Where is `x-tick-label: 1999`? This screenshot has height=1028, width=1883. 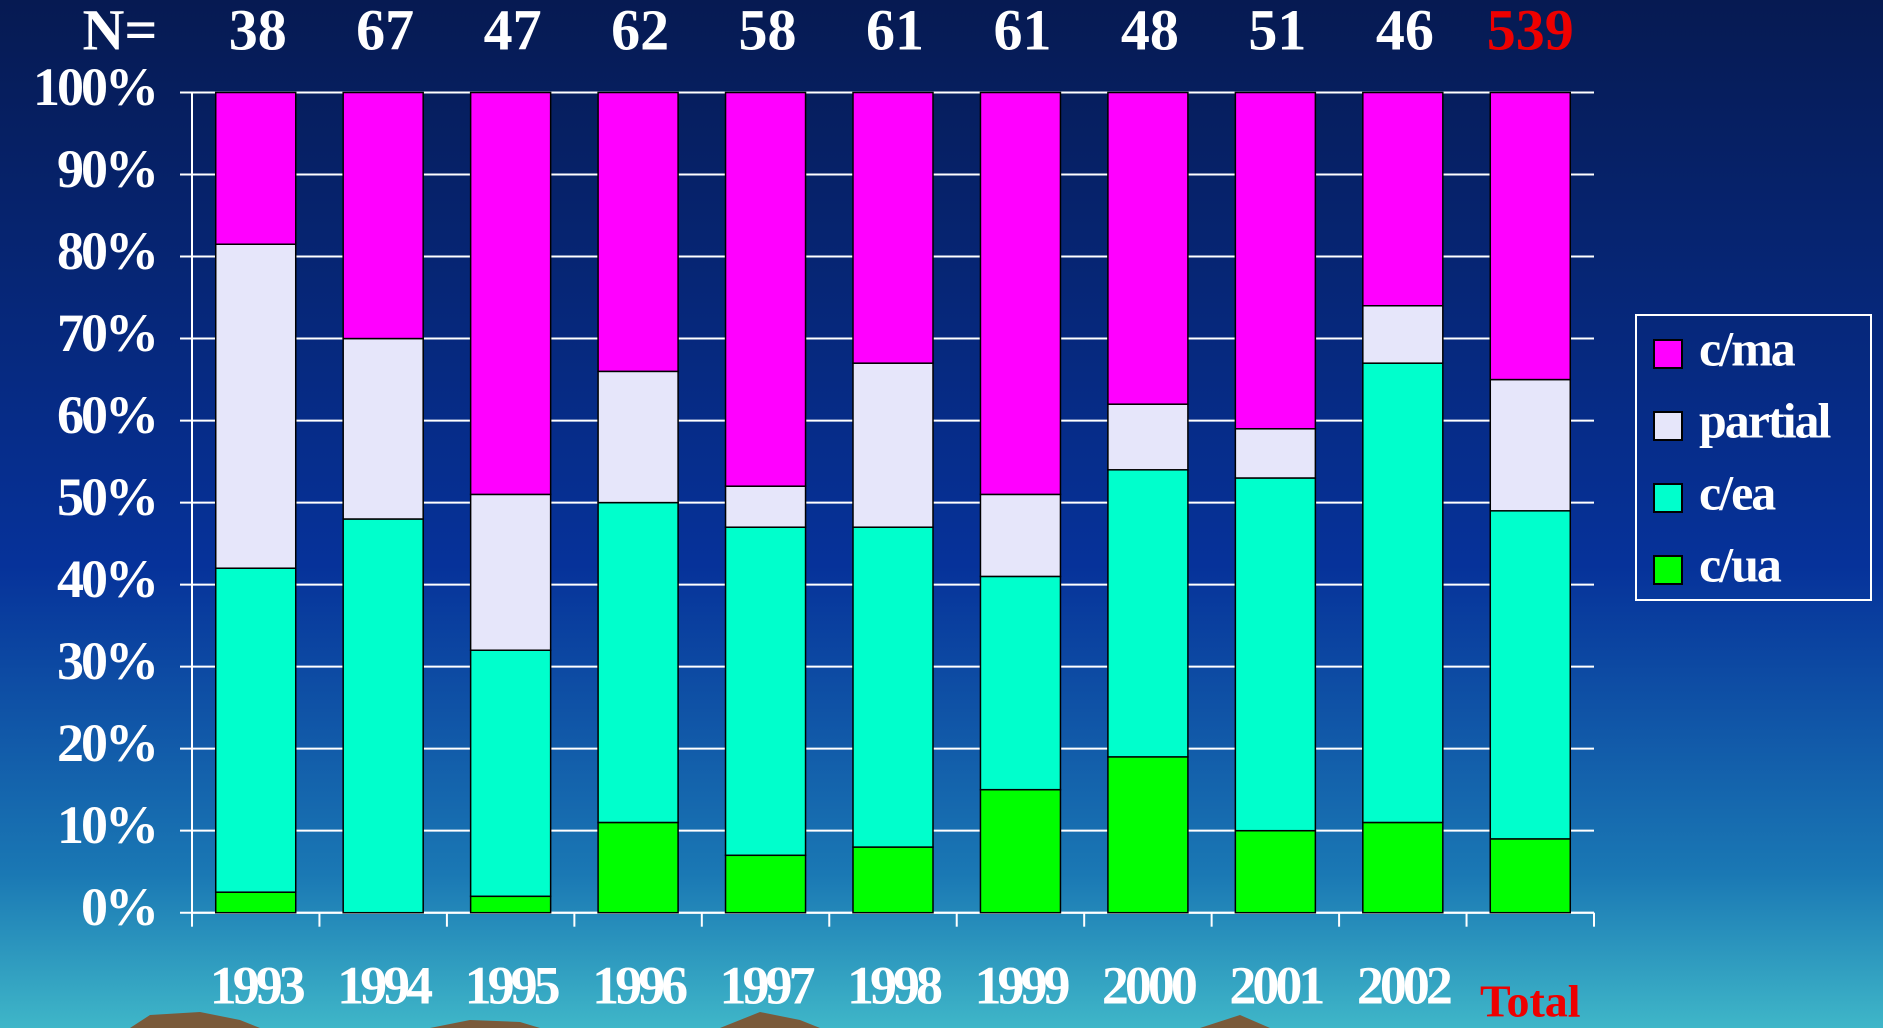 x-tick-label: 1999 is located at coordinates (1021, 985).